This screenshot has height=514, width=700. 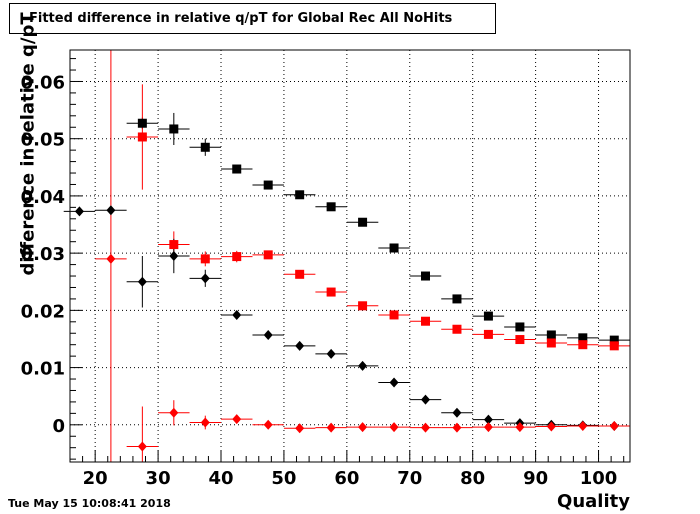 What do you see at coordinates (43, 82) in the screenshot?
I see `y-tick-label: 0.06` at bounding box center [43, 82].